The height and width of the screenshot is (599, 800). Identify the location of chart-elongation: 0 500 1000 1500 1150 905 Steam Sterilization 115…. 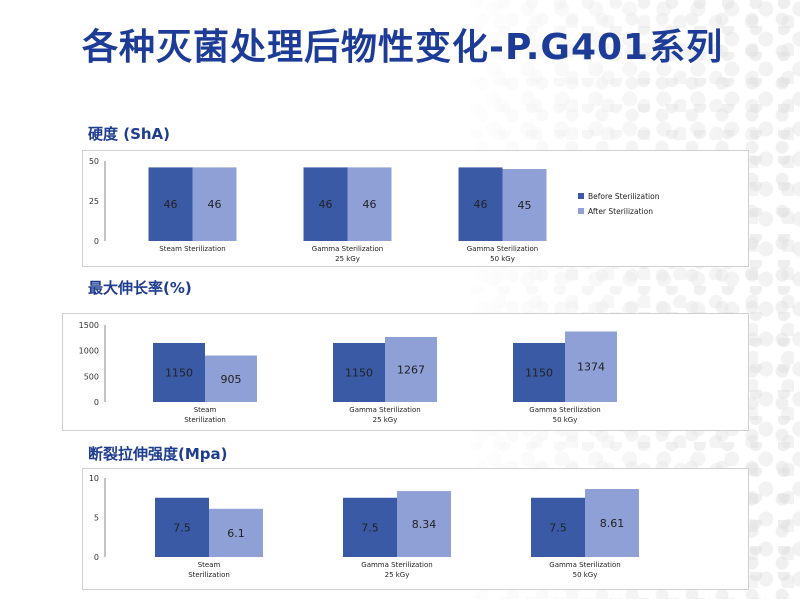
(348, 372).